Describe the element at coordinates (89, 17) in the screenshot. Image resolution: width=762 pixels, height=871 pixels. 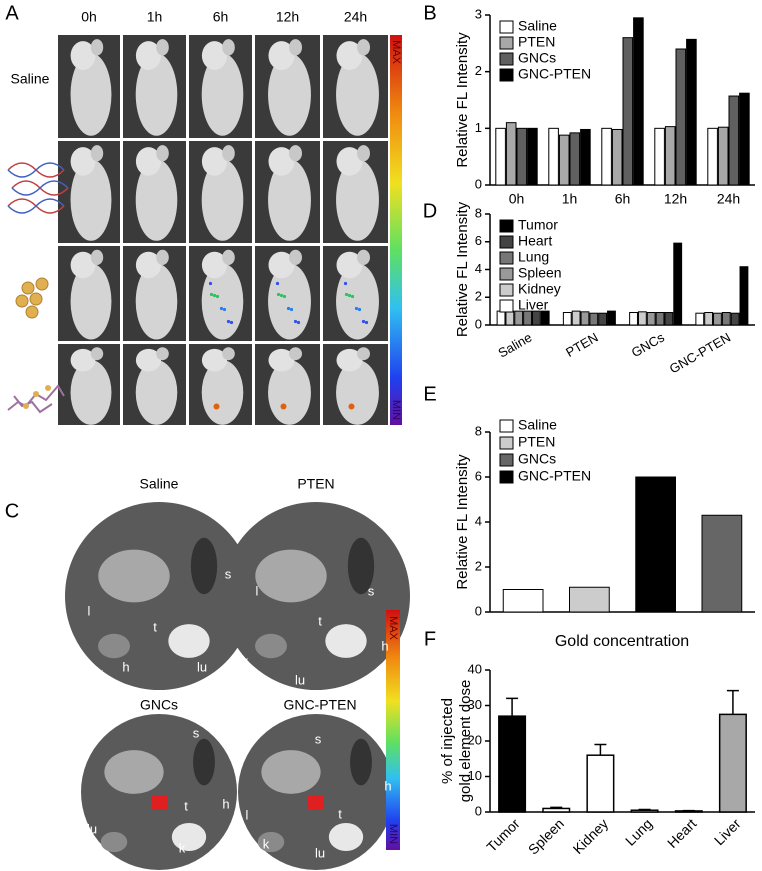
I see `time-label: 0h` at that location.